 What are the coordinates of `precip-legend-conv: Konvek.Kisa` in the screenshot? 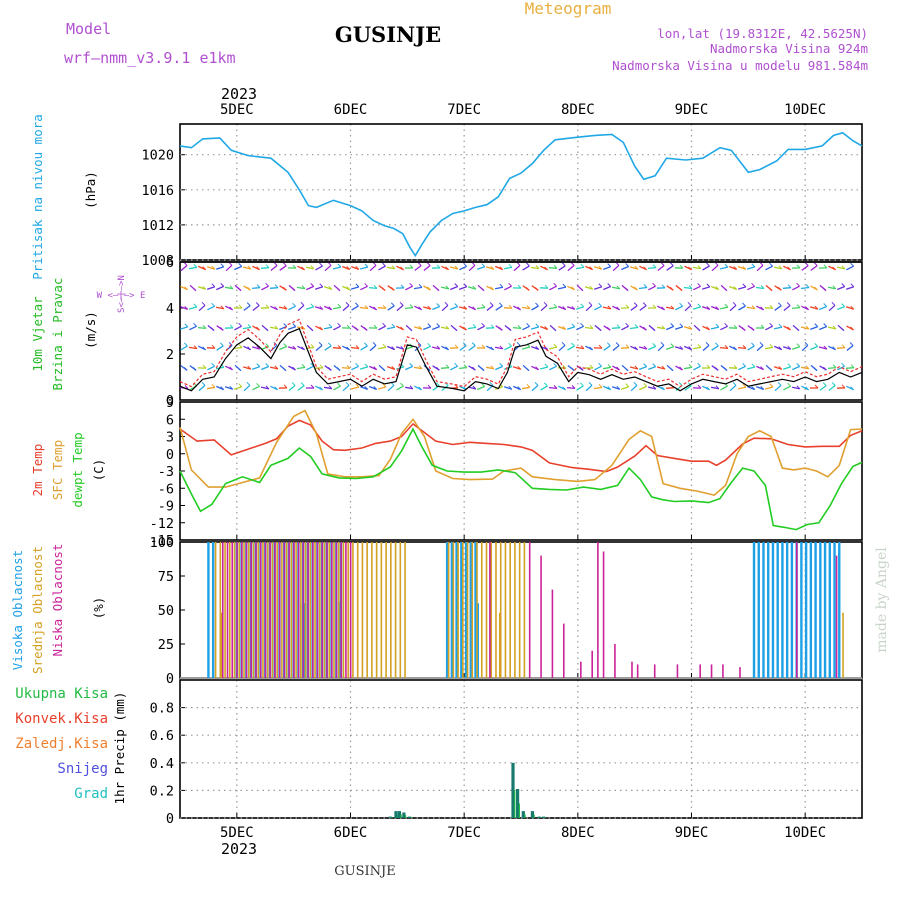 It's located at (61, 719).